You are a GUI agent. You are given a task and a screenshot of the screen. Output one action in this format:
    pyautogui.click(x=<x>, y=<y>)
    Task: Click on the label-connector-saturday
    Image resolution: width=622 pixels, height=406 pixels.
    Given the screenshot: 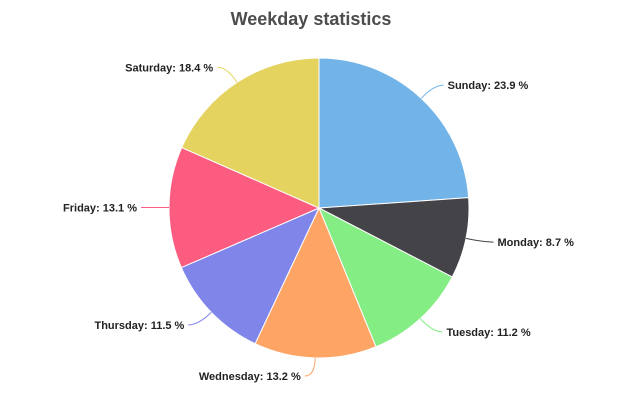 What is the action you would take?
    pyautogui.click(x=227, y=74)
    